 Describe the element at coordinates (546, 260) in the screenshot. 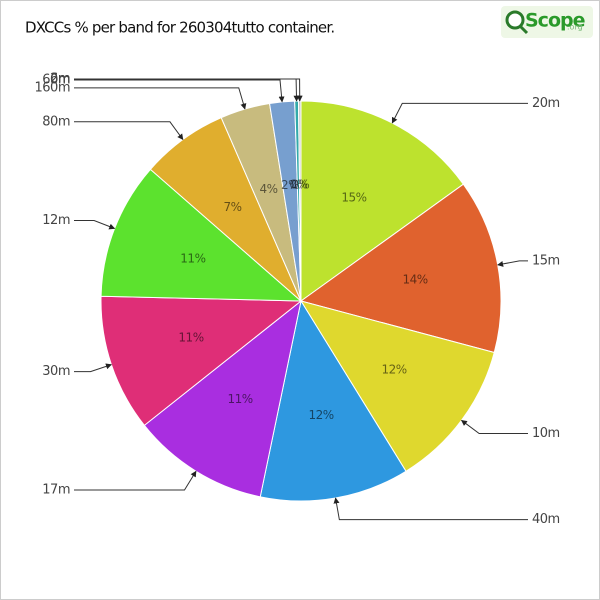

I see `slice-category: 15m` at that location.